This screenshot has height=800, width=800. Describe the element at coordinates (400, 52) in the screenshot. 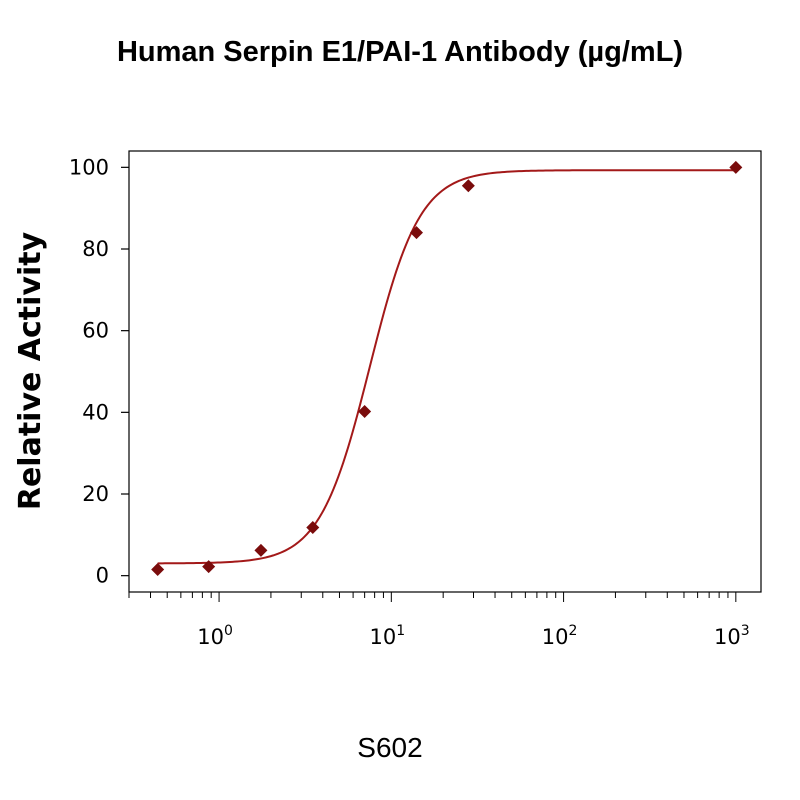

I see `chart-title: Human Serpin E1/PAI-1 Antibody (µg/mL)` at that location.